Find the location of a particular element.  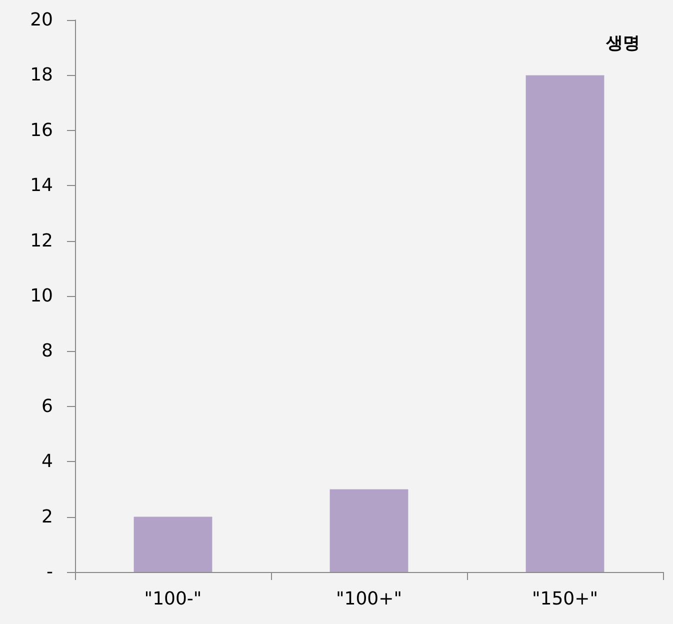

y-tick-label: 20 is located at coordinates (41, 20).